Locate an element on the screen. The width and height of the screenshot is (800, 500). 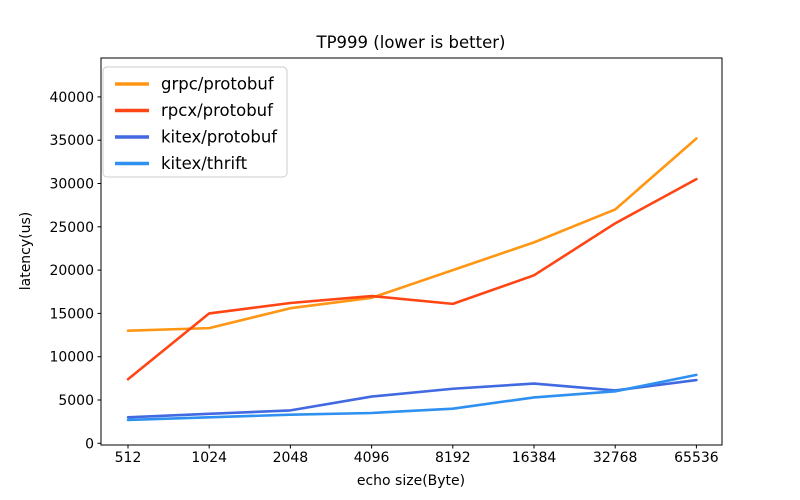
y-tick-label: 35000 is located at coordinates (71, 141).